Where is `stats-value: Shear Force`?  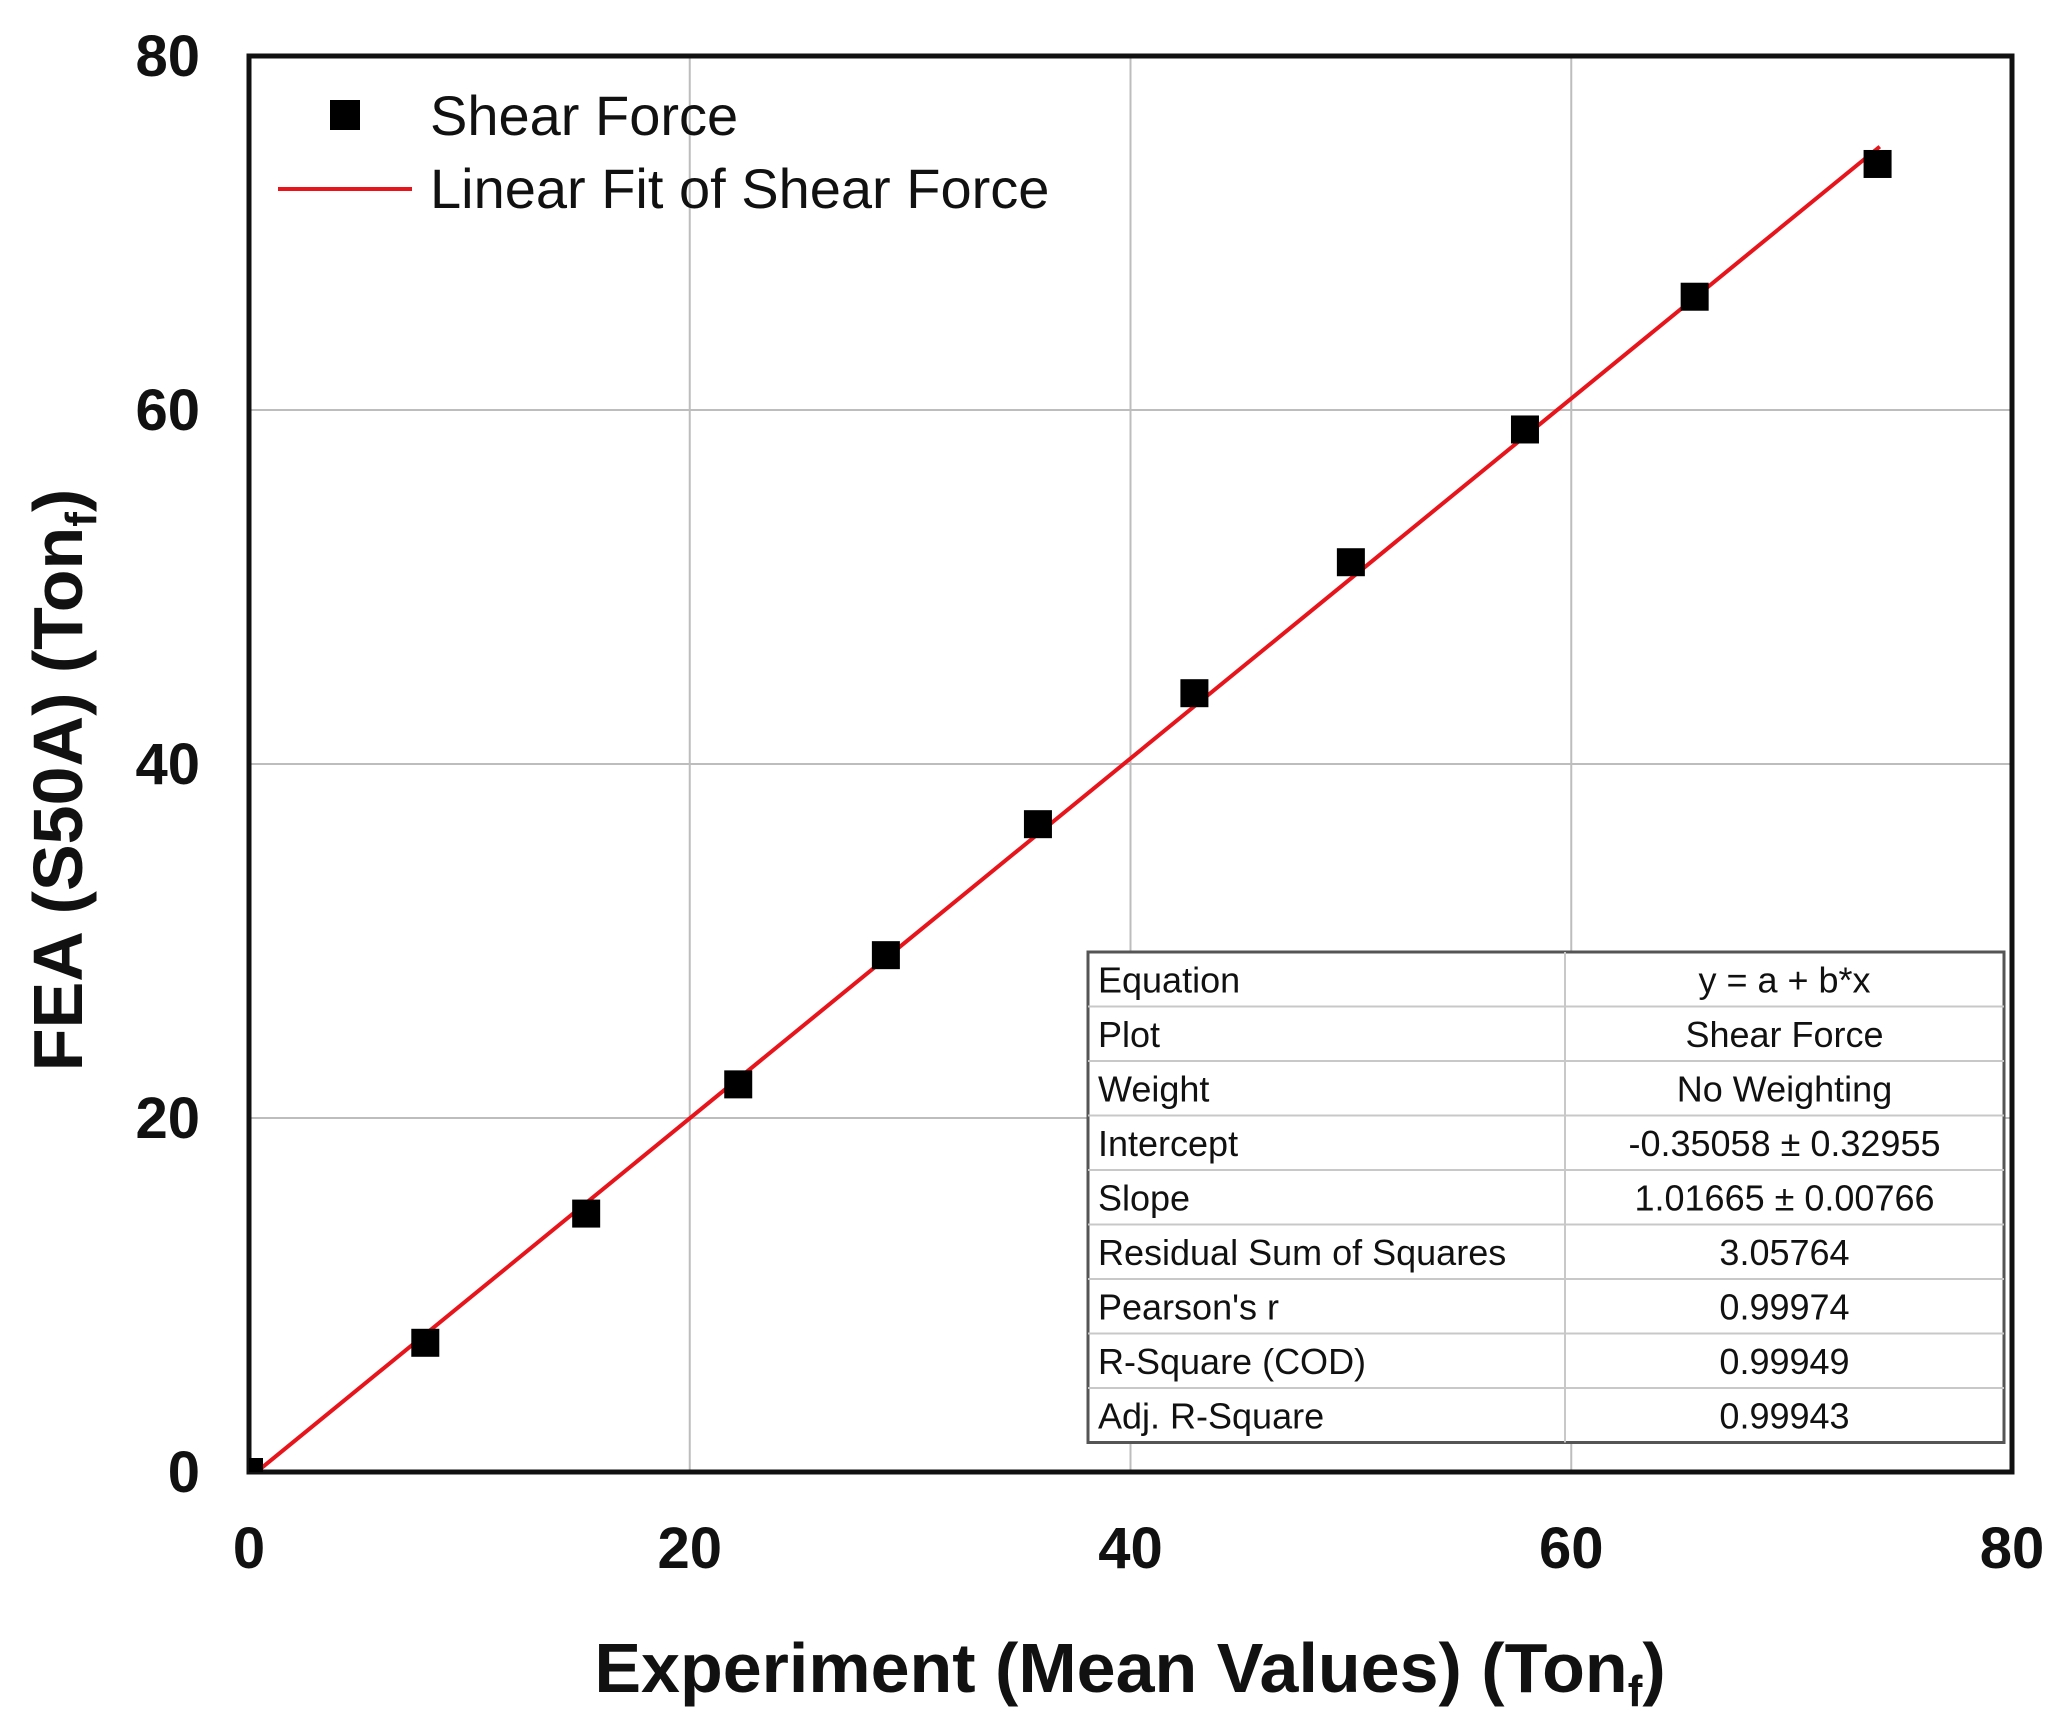 stats-value: Shear Force is located at coordinates (1784, 1034).